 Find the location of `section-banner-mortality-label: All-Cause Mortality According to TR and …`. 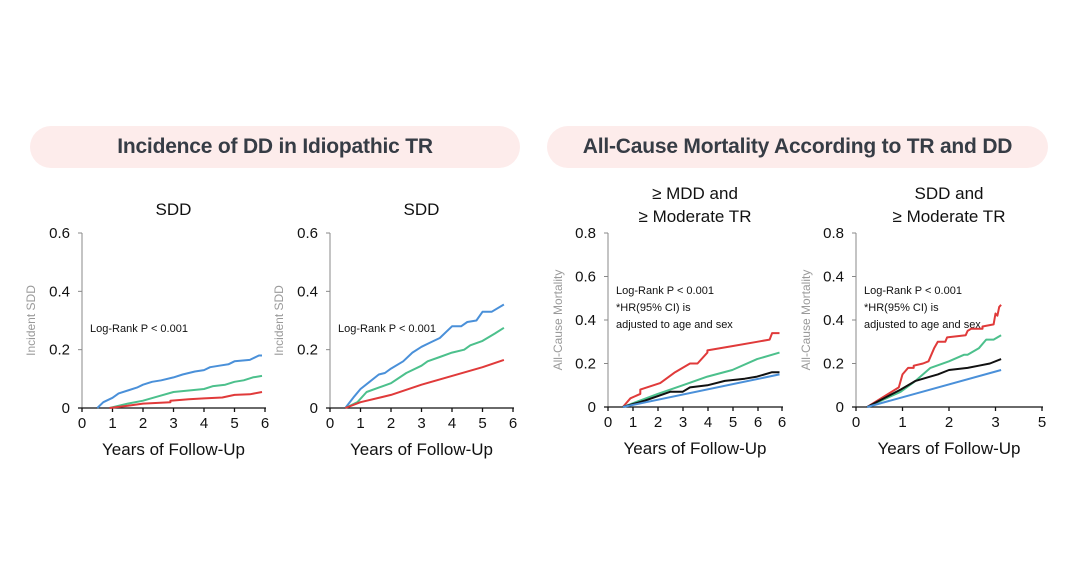

section-banner-mortality-label: All-Cause Mortality According to TR and … is located at coordinates (797, 146).